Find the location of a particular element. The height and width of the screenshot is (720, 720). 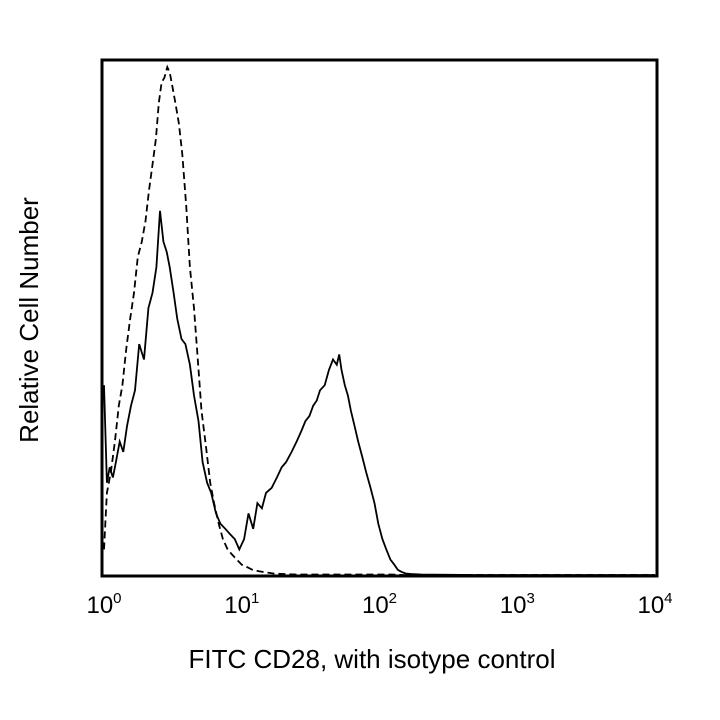

x-tick-exponent: 2 is located at coordinates (393, 598).